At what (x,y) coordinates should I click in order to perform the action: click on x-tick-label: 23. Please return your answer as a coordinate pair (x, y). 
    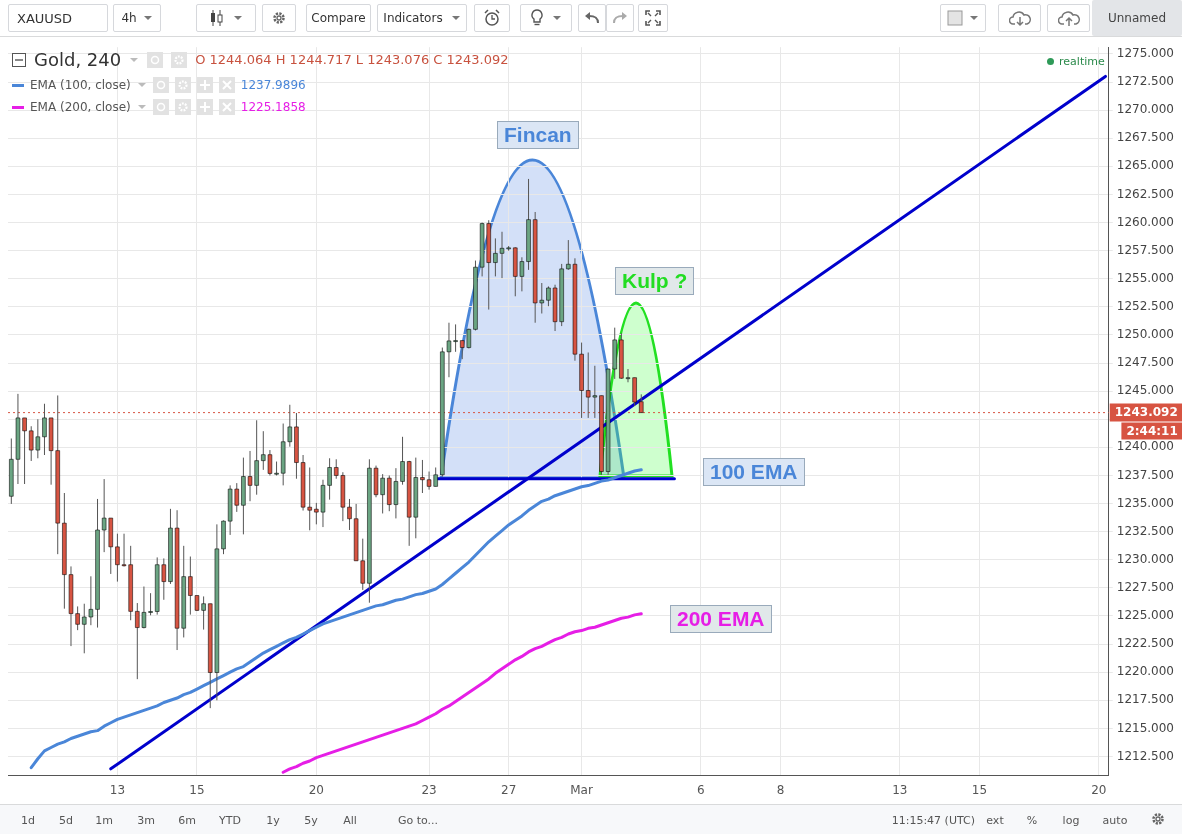
    Looking at the image, I should click on (429, 789).